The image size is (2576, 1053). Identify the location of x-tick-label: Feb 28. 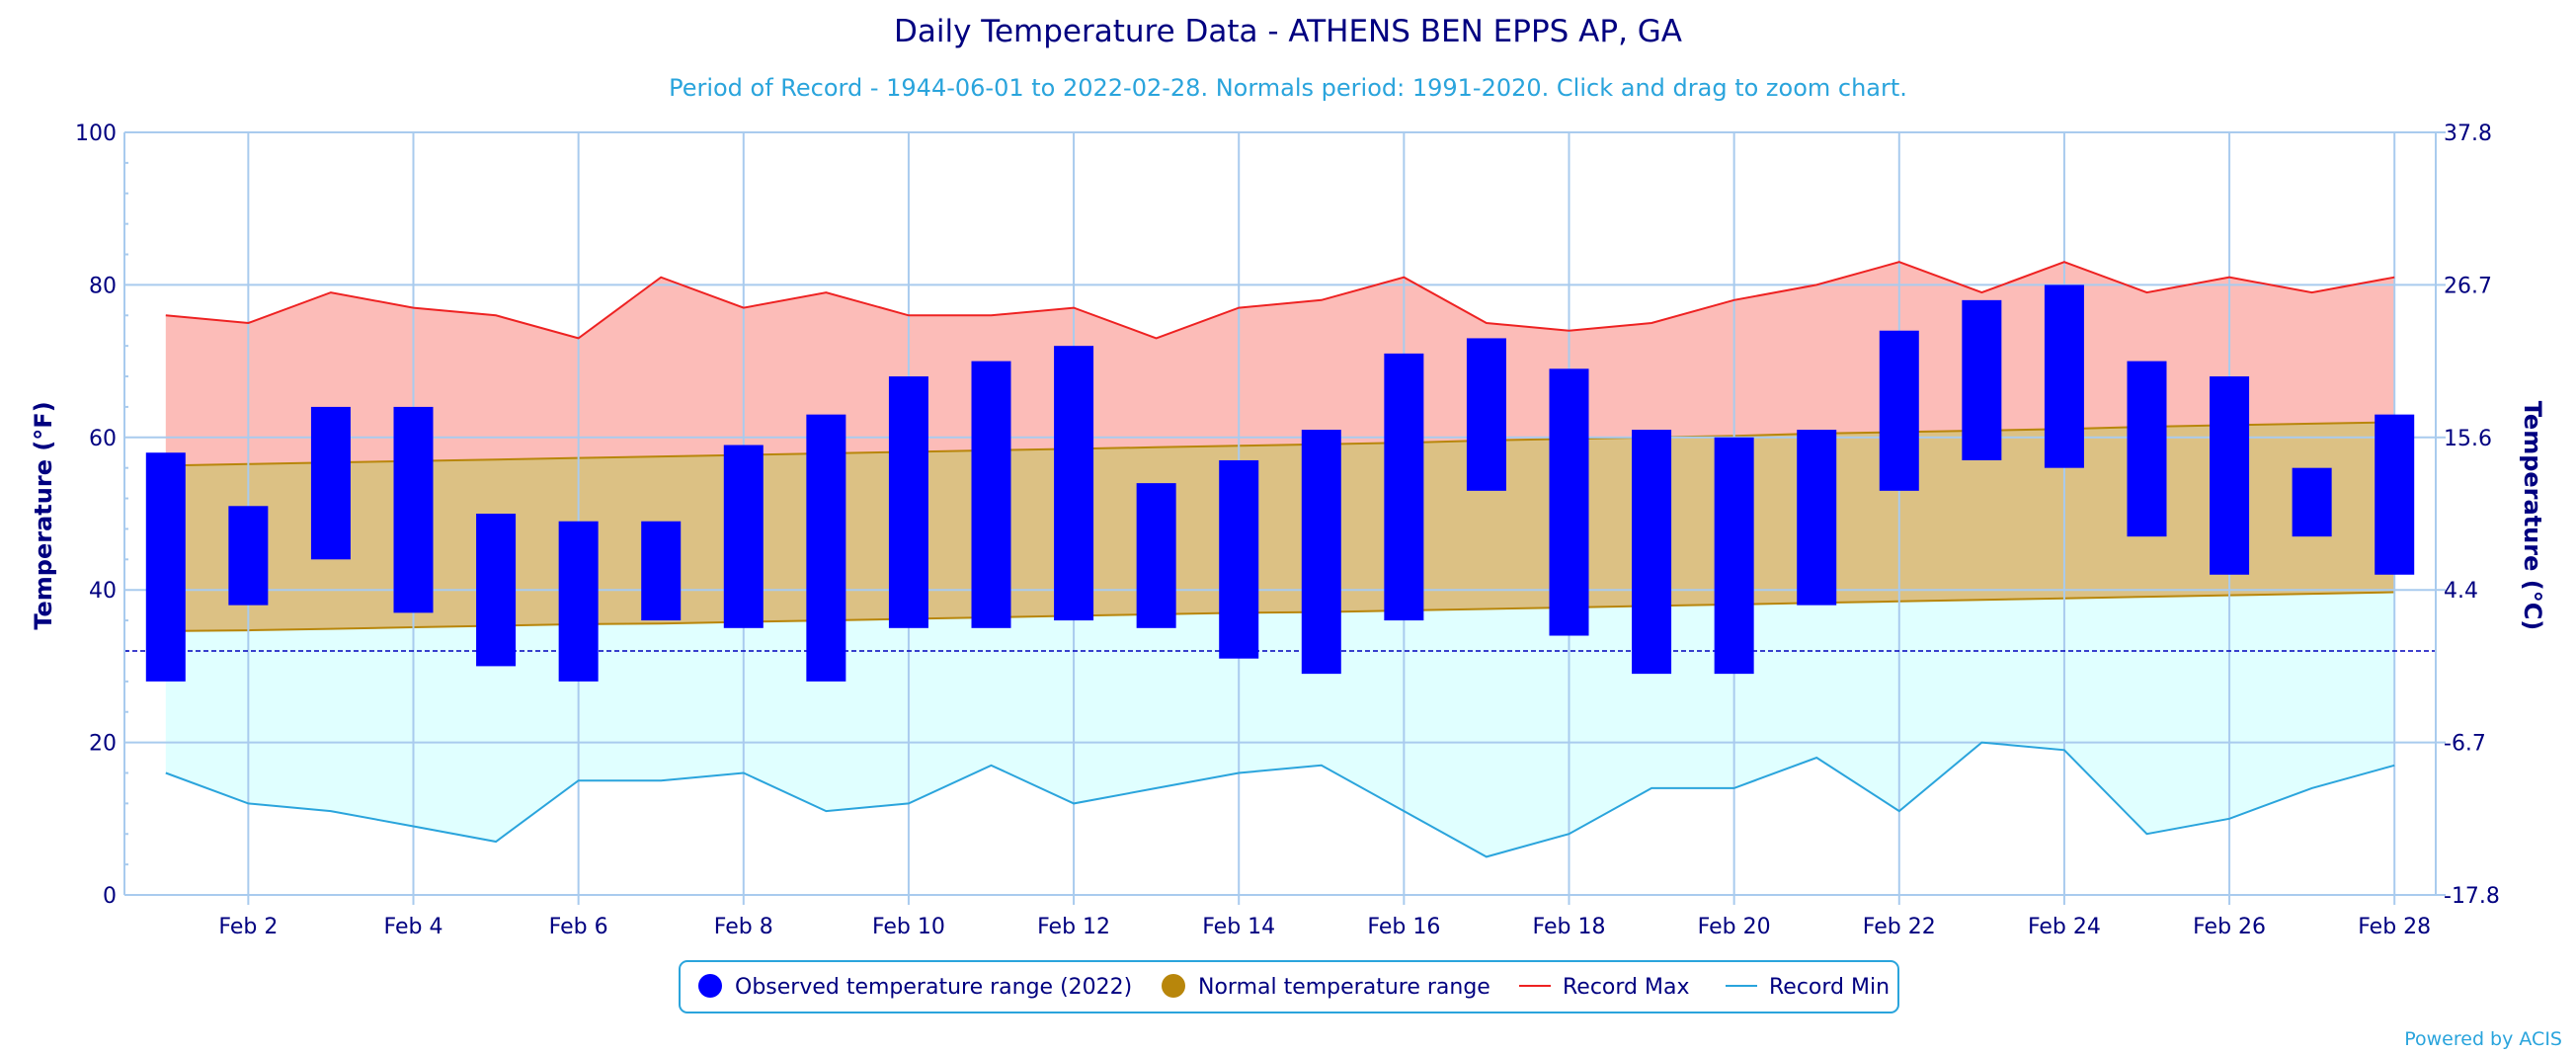
(2394, 927).